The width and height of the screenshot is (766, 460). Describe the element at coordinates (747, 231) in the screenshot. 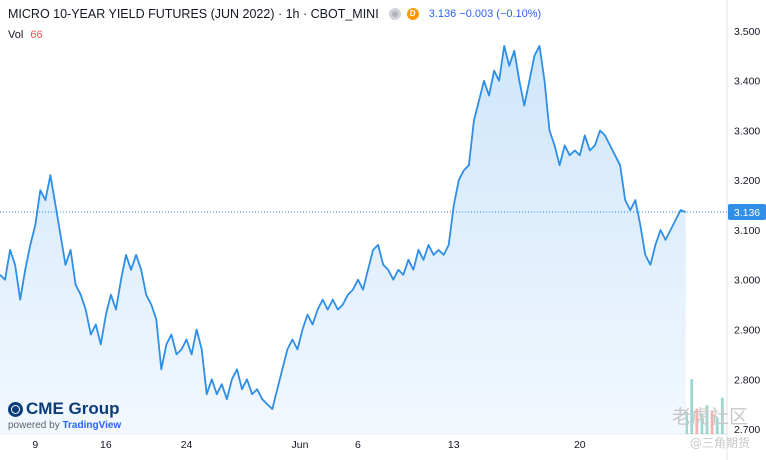

I see `y-tick-label: 3.100` at that location.